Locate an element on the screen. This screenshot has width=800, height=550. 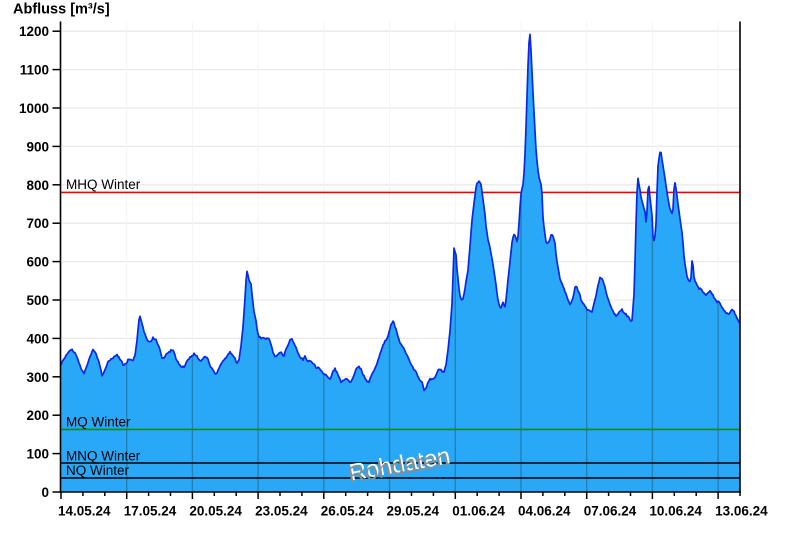
svg-text: 13.06.24 is located at coordinates (741, 511).